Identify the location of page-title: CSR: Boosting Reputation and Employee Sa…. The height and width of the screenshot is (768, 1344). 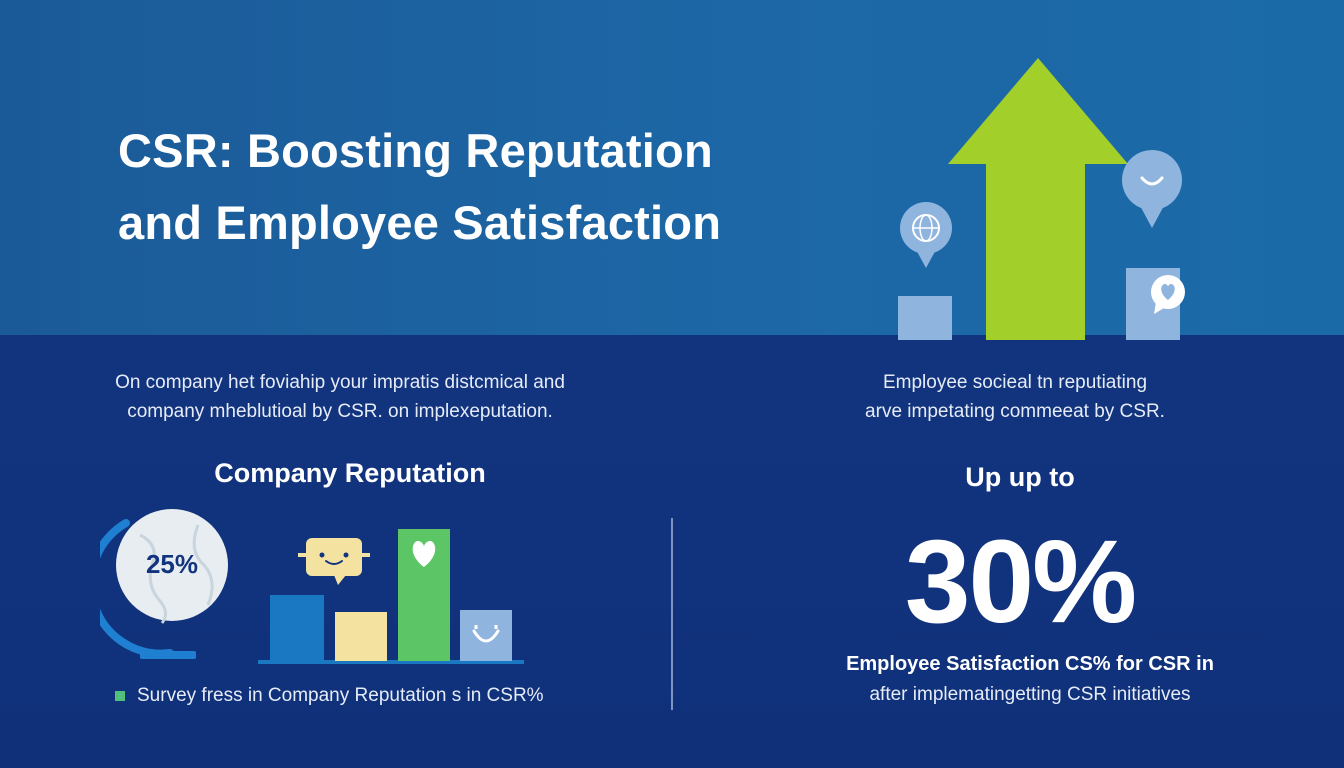
(478, 187).